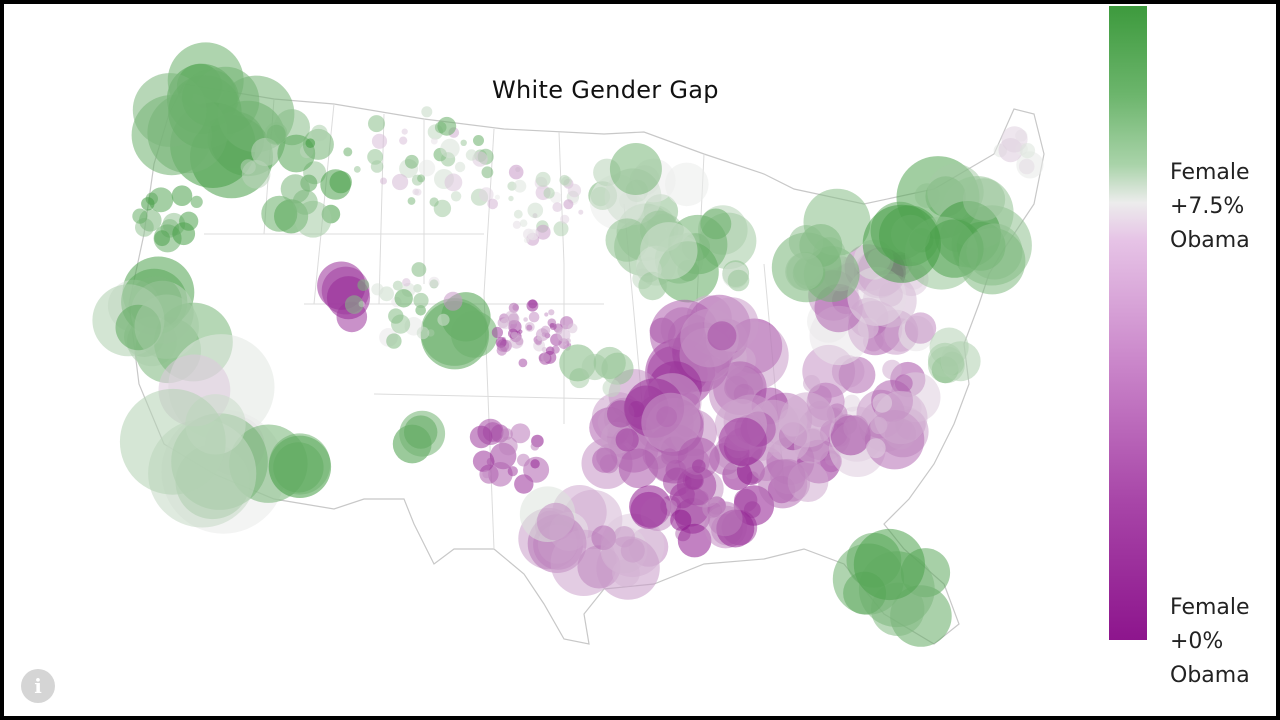 This screenshot has height=720, width=1280. What do you see at coordinates (1210, 641) in the screenshot?
I see `legend-bottom-label: Female +0% Obama` at bounding box center [1210, 641].